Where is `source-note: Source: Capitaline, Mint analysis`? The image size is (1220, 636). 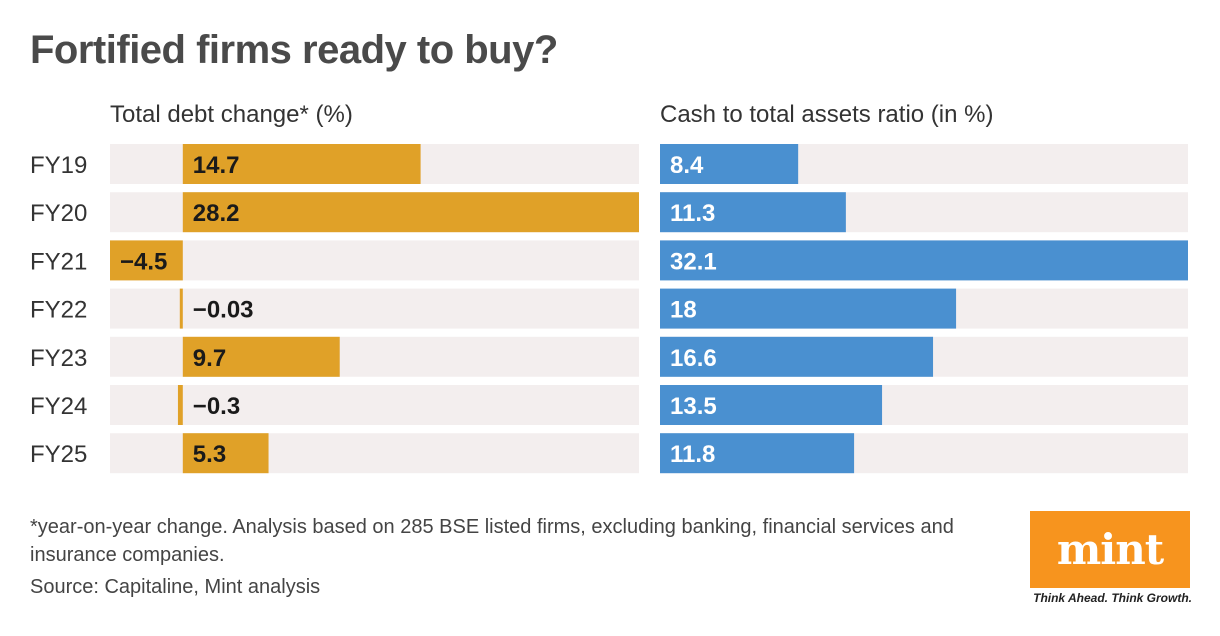
source-note: Source: Capitaline, Mint analysis is located at coordinates (175, 587).